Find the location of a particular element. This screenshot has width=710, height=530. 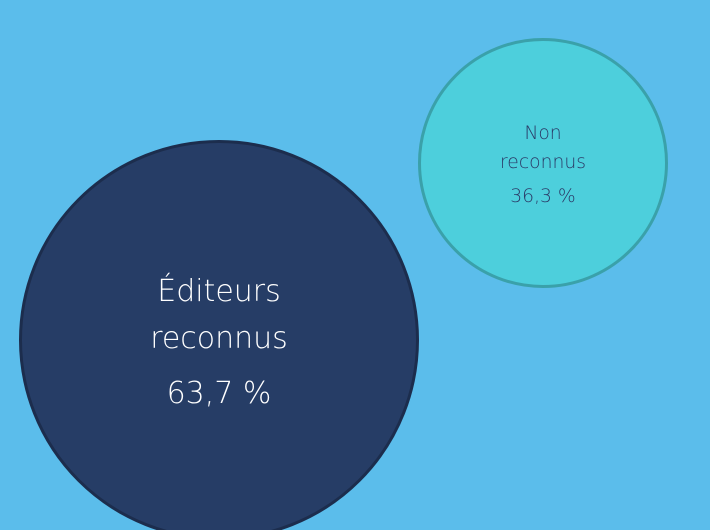

bubble-label: Non reconnus is located at coordinates (543, 148).